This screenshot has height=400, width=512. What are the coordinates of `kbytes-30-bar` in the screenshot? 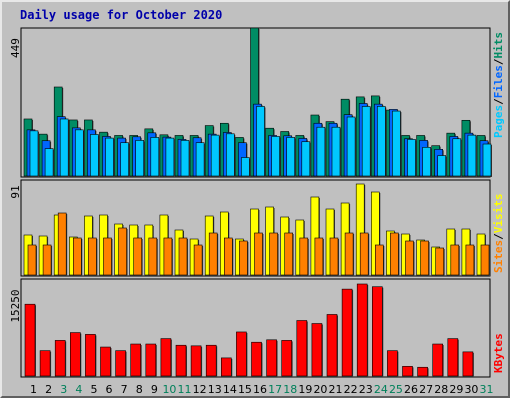 It's located at (468, 364).